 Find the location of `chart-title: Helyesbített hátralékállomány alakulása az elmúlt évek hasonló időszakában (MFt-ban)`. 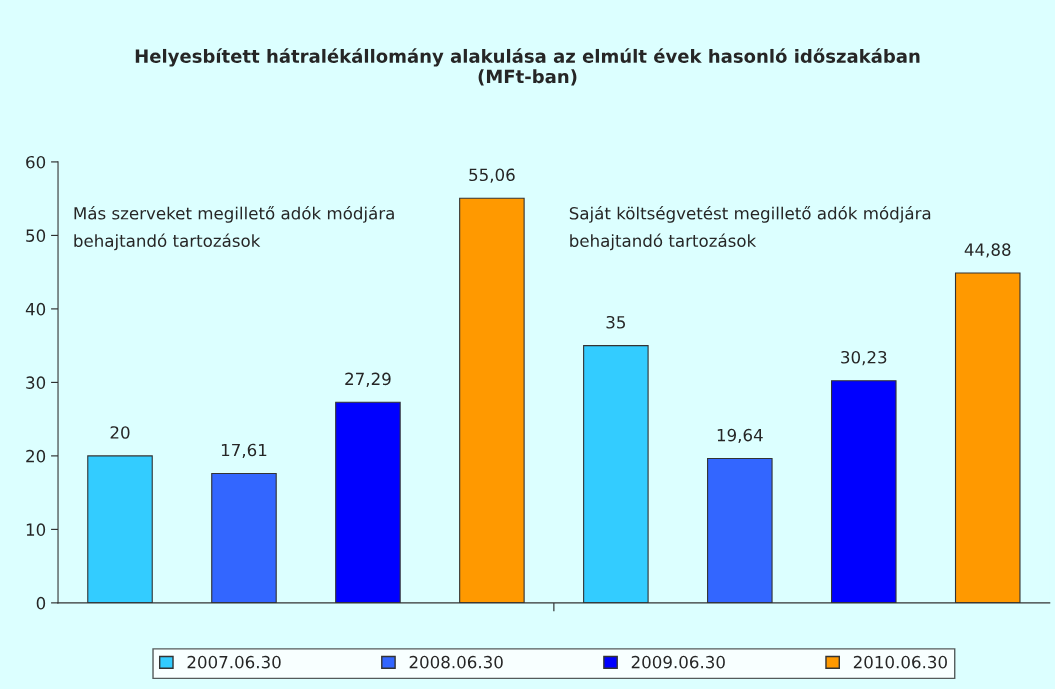

chart-title: Helyesbített hátralékállomány alakulása az elmúlt évek hasonló időszakában (MFt-ban) is located at coordinates (527, 67).